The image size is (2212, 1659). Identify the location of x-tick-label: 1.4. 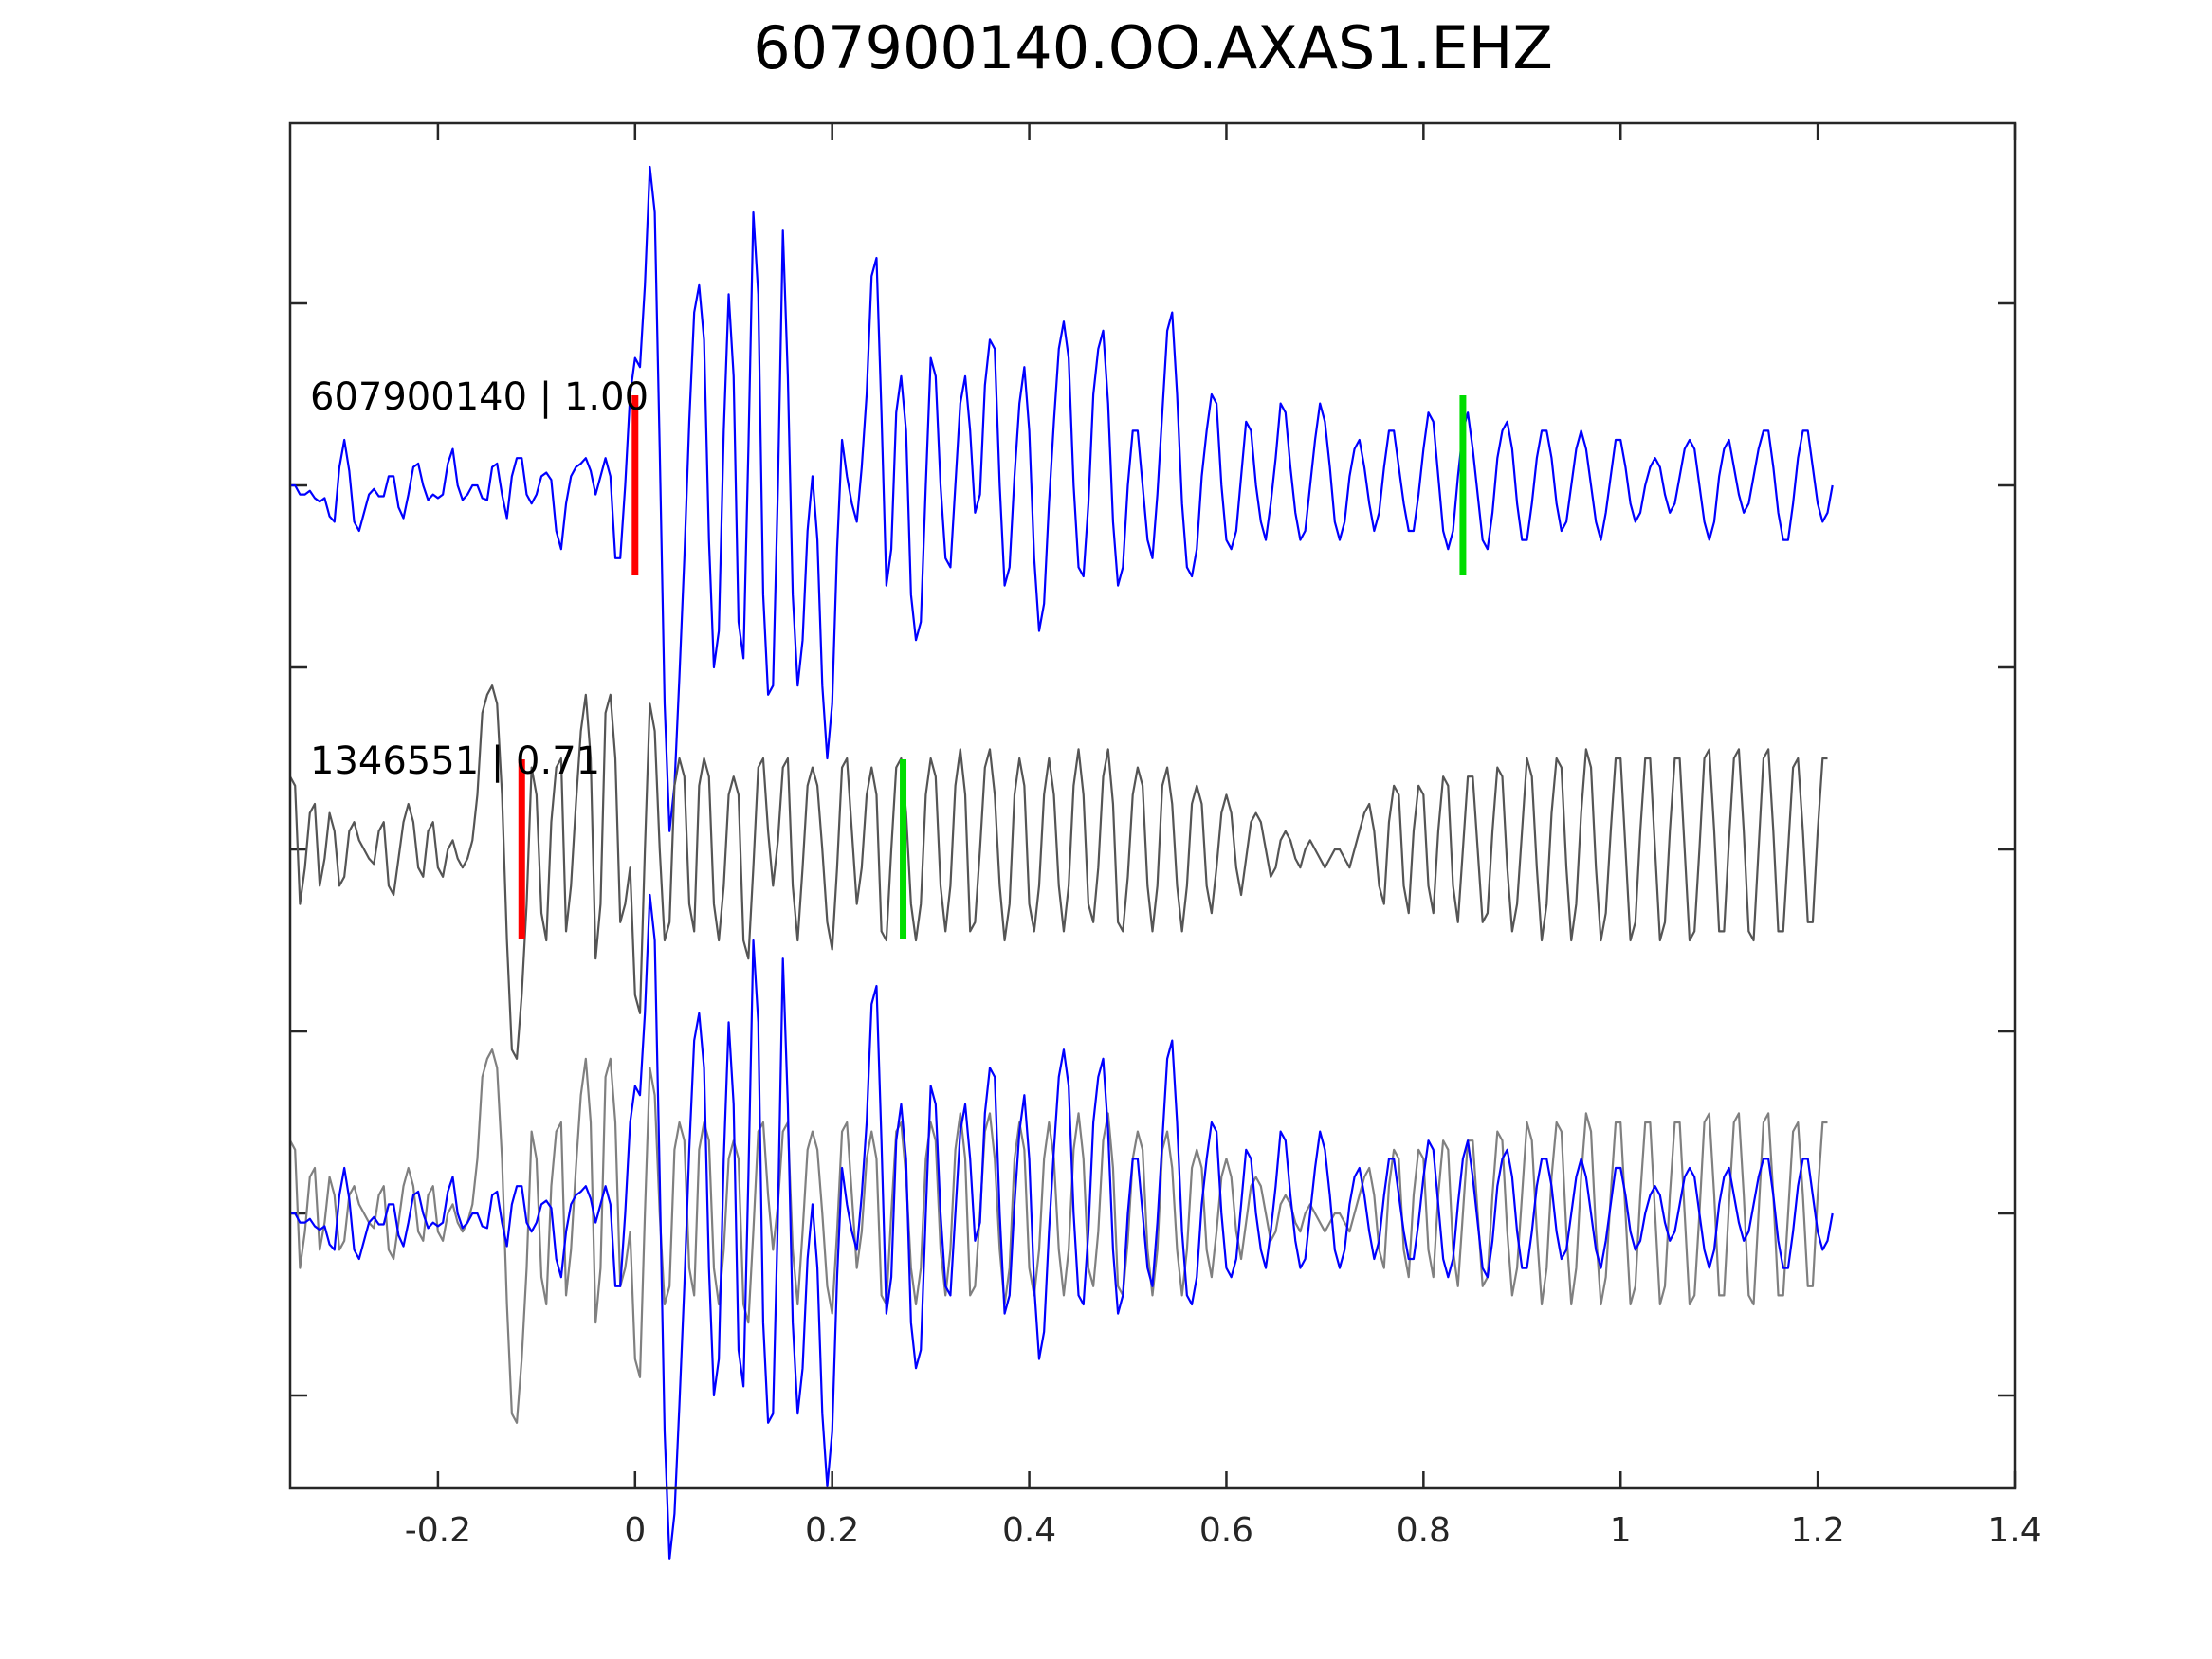
(2014, 1530).